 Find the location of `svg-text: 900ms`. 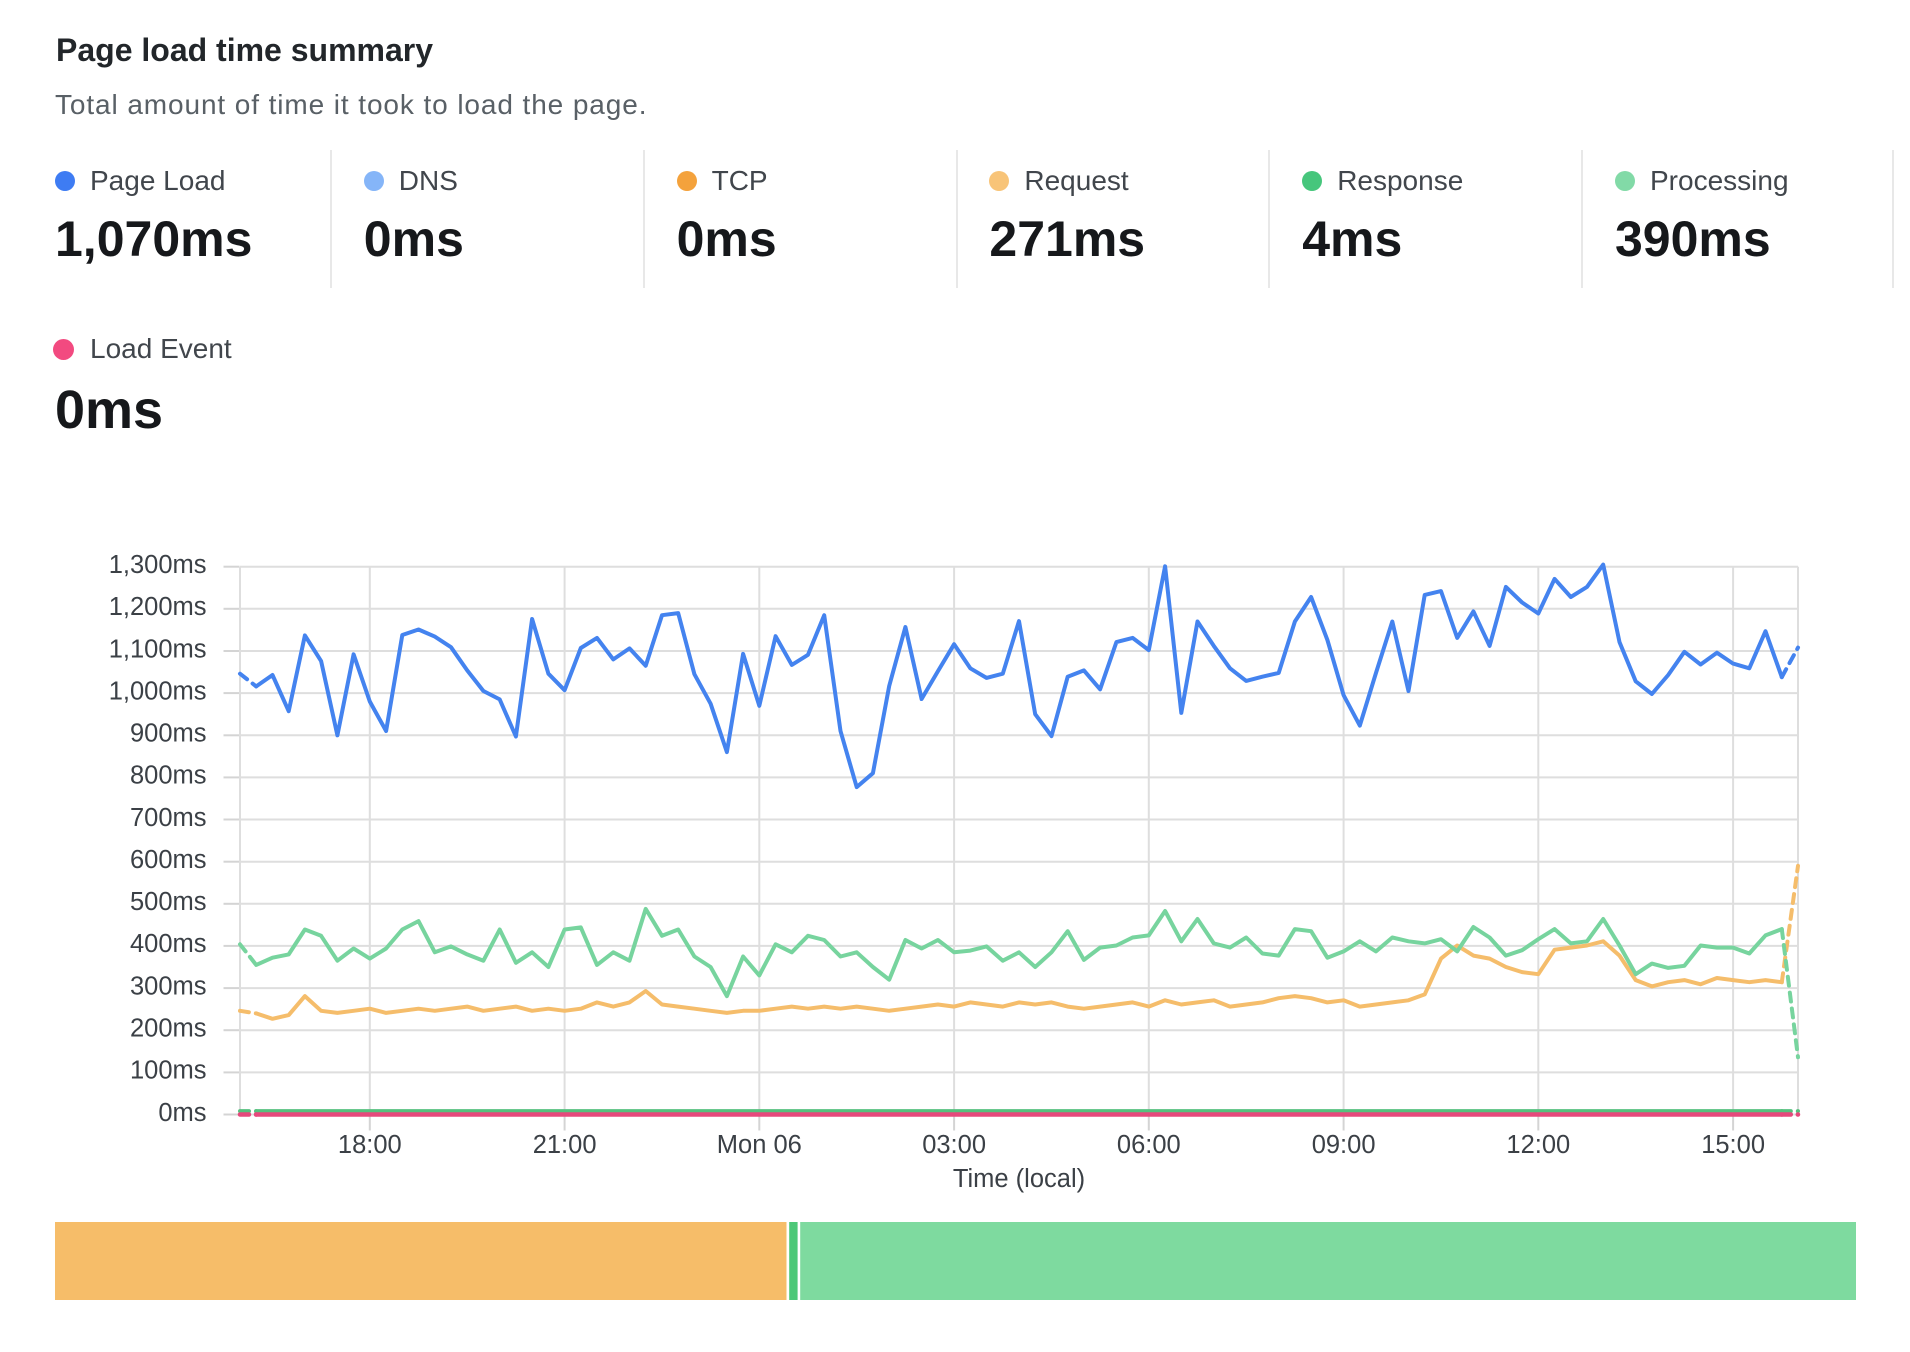

svg-text: 900ms is located at coordinates (168, 734).